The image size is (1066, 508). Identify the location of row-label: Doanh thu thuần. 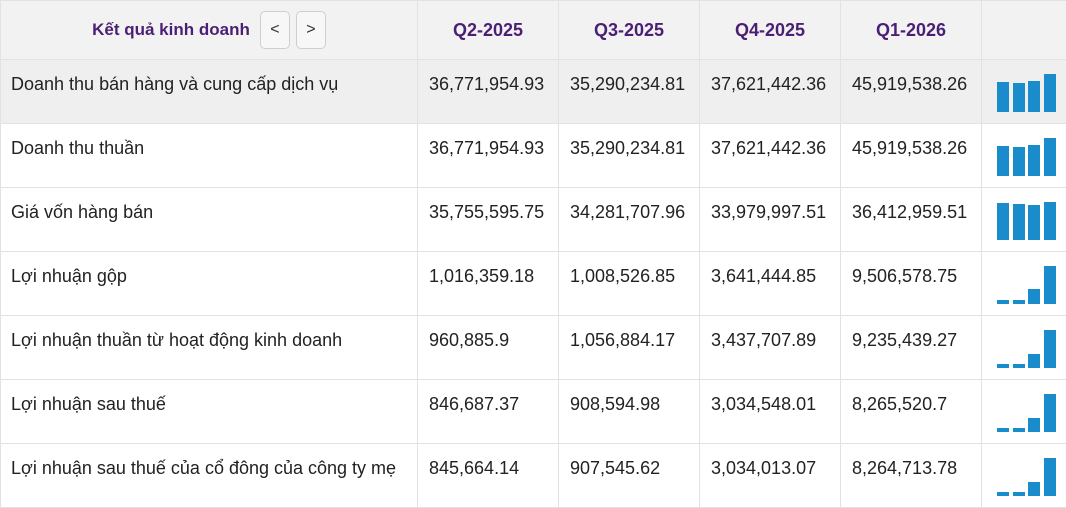
(209, 156).